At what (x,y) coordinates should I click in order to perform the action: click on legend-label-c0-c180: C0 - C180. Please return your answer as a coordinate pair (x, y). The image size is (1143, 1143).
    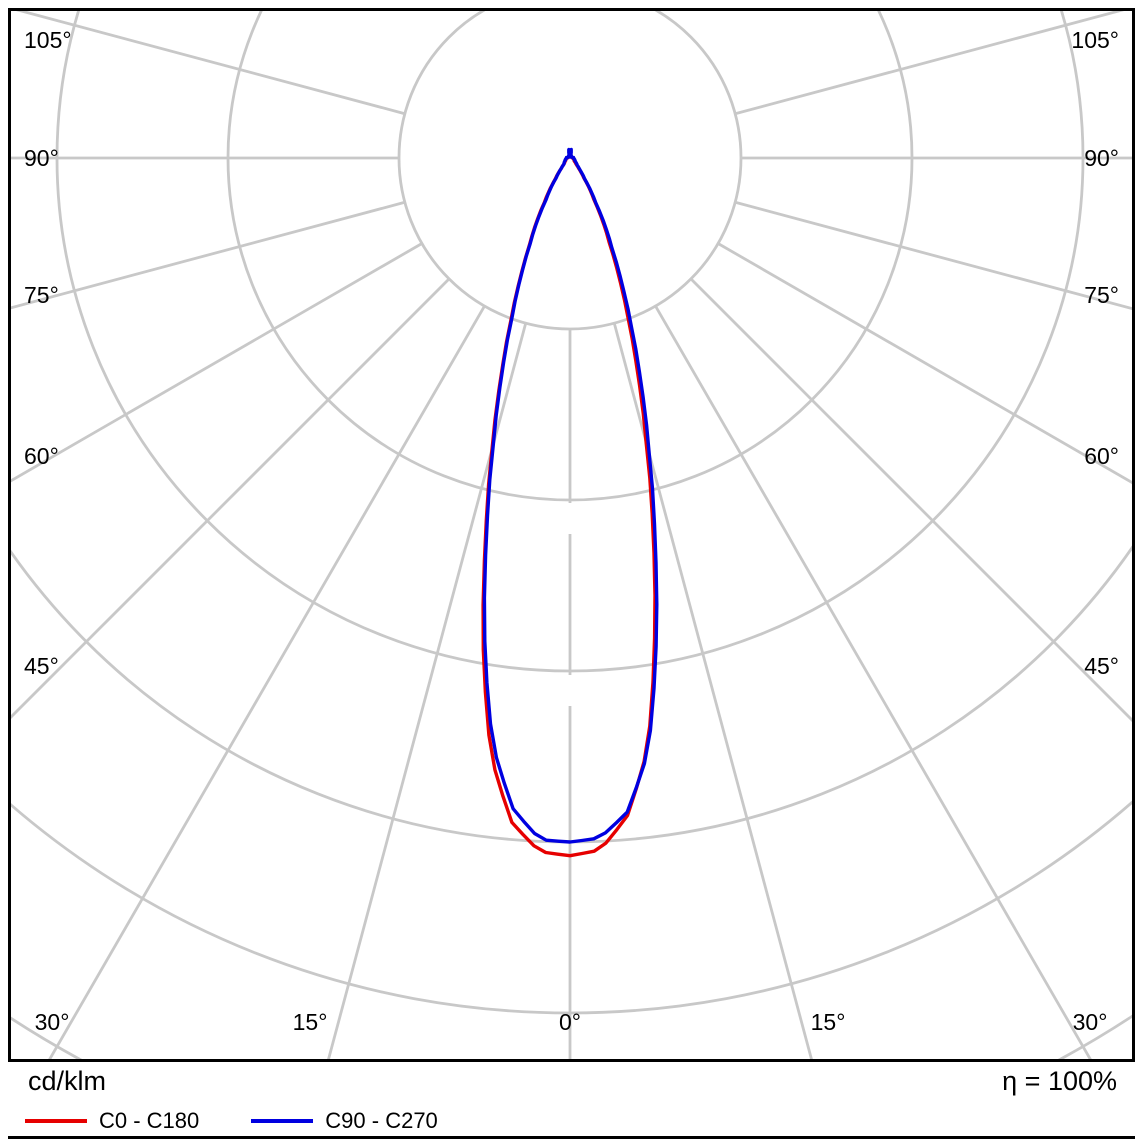
    Looking at the image, I should click on (149, 1120).